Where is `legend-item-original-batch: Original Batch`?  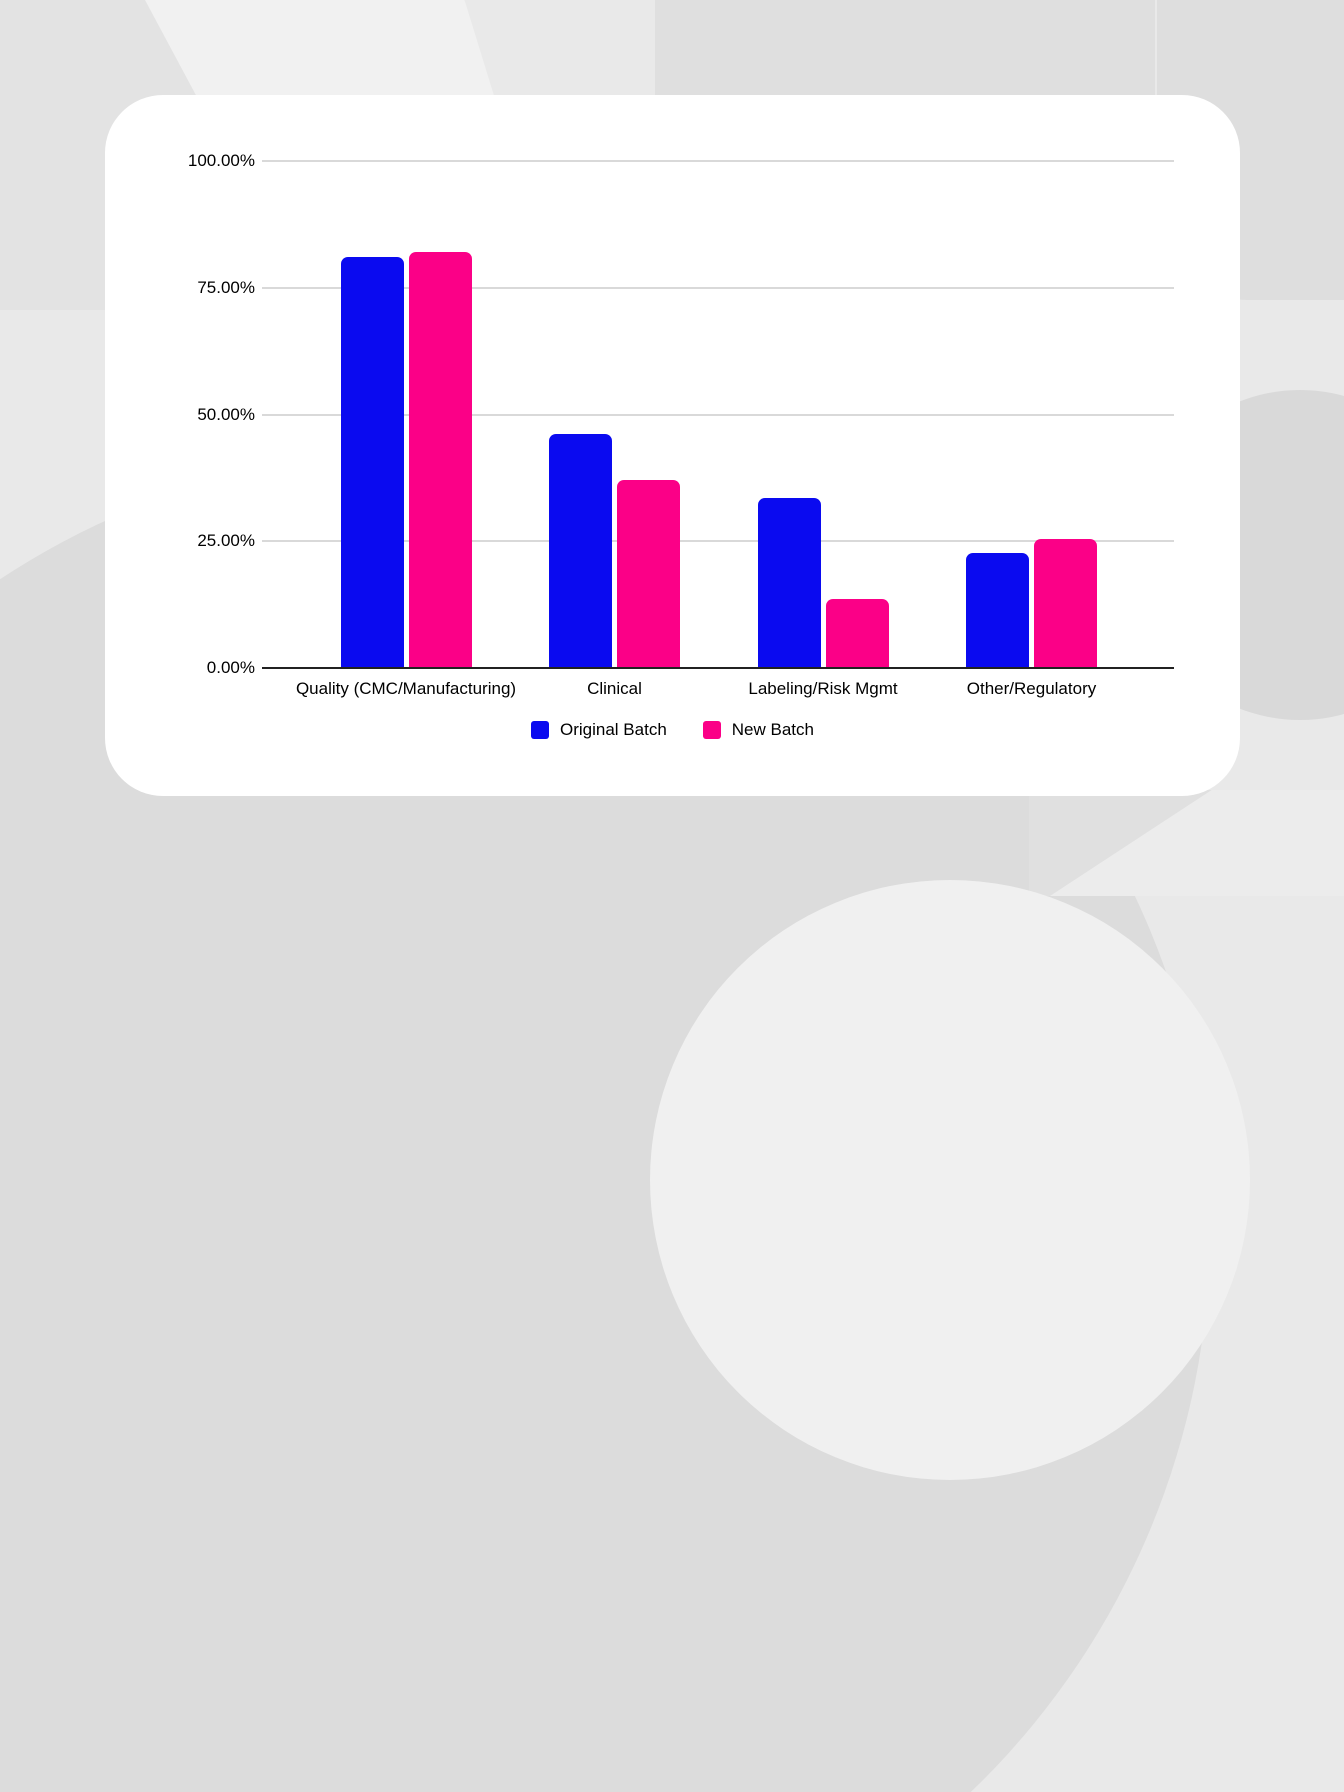 legend-item-original-batch: Original Batch is located at coordinates (599, 730).